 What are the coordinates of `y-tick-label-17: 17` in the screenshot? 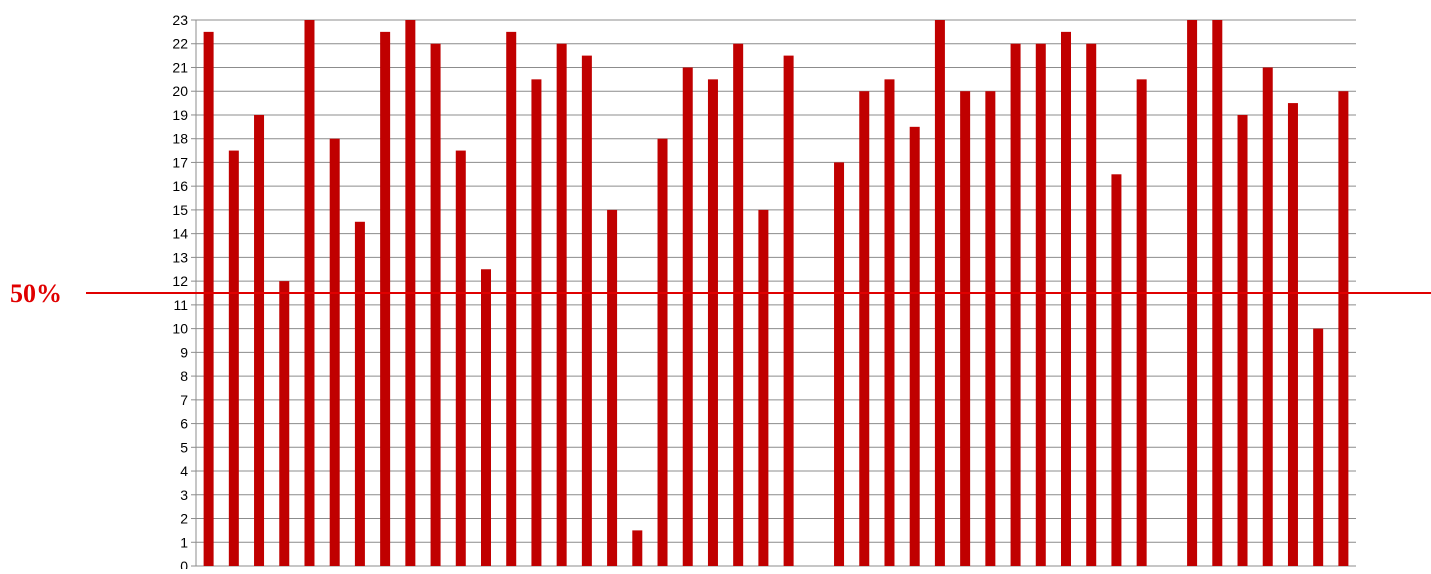 It's located at (180, 162).